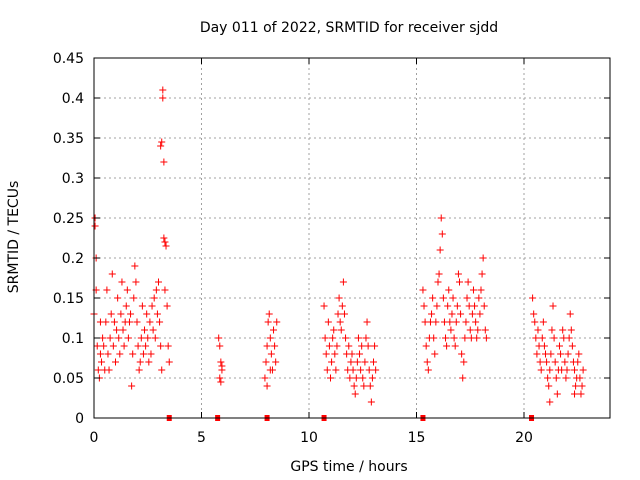  What do you see at coordinates (73, 339) in the screenshot?
I see `y-tick-label: 0.1` at bounding box center [73, 339].